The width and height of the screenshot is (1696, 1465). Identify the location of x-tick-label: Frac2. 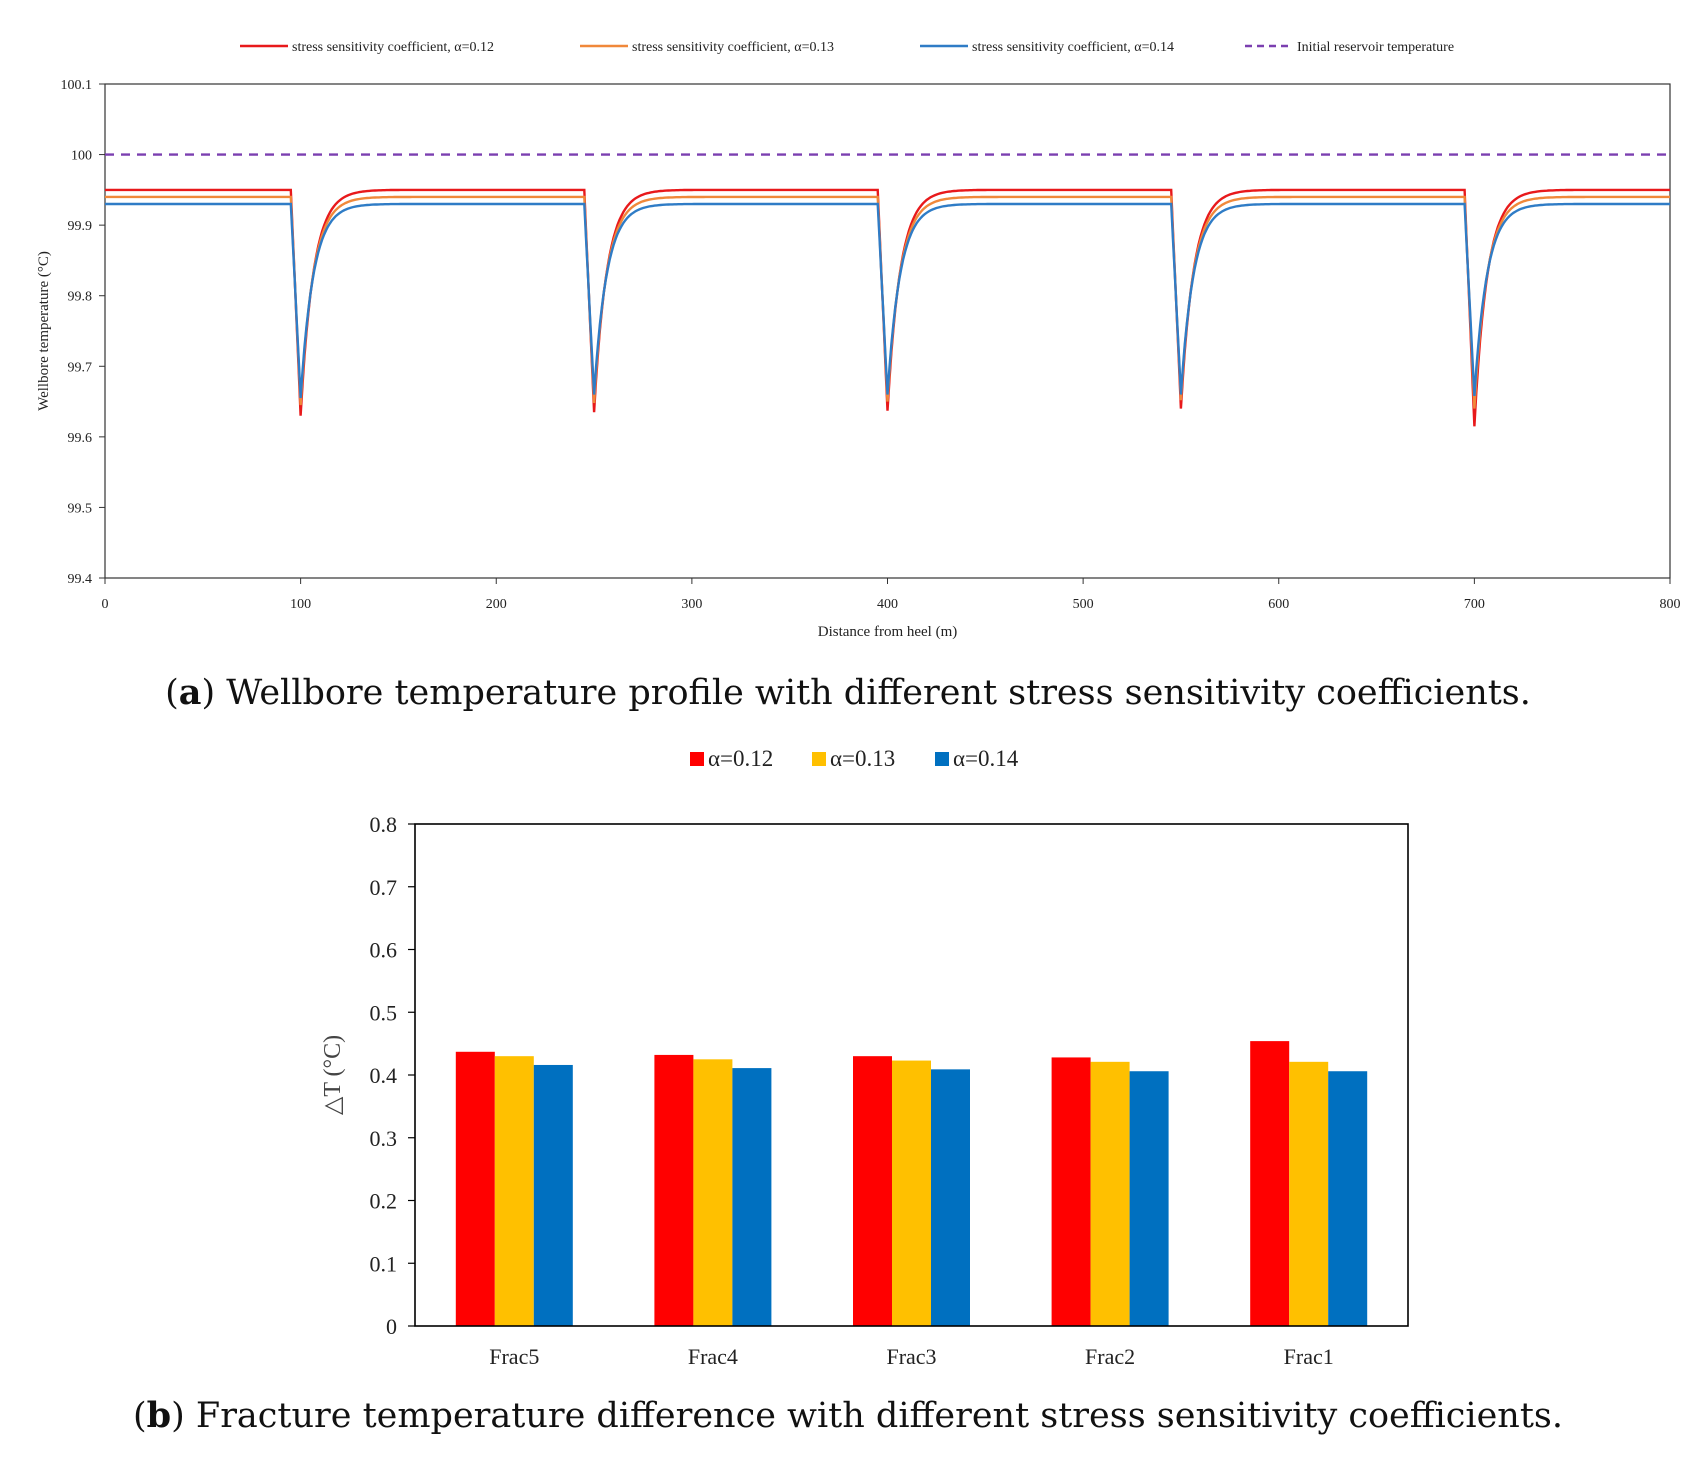
(1110, 1356).